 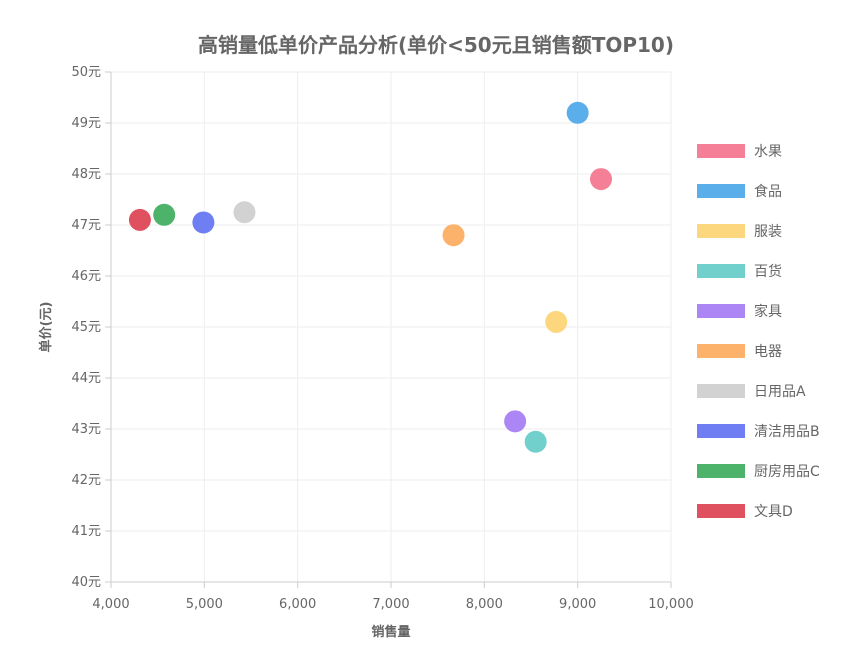 I want to click on legend-item: 服装, so click(x=739, y=232).